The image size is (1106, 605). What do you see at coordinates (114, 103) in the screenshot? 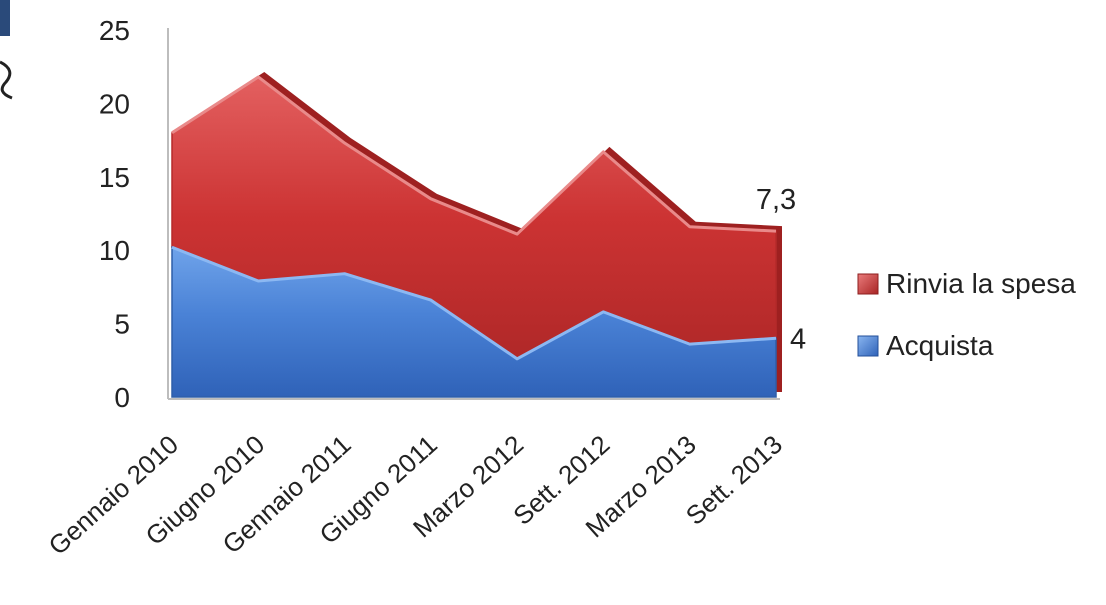
I see `y-tick-label: 20` at bounding box center [114, 103].